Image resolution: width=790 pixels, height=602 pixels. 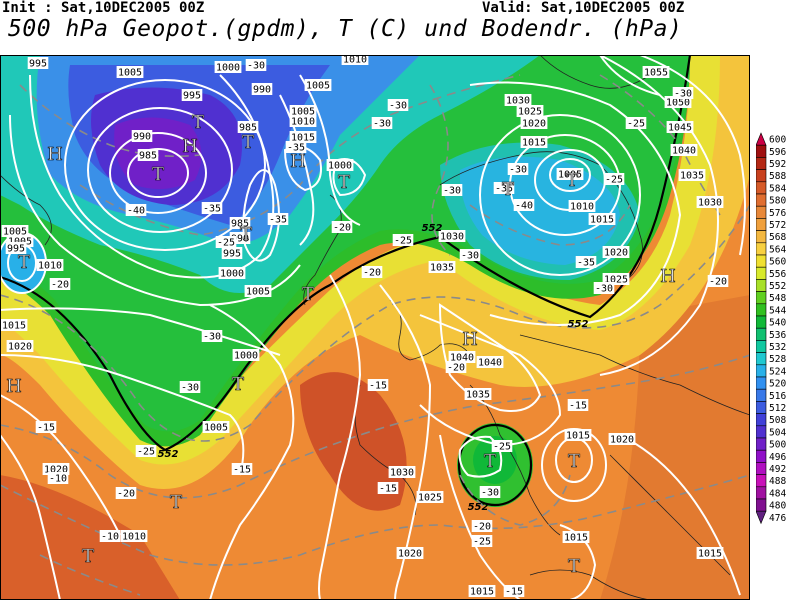 What do you see at coordinates (60, 285) in the screenshot?
I see `temperature-label: -20` at bounding box center [60, 285].